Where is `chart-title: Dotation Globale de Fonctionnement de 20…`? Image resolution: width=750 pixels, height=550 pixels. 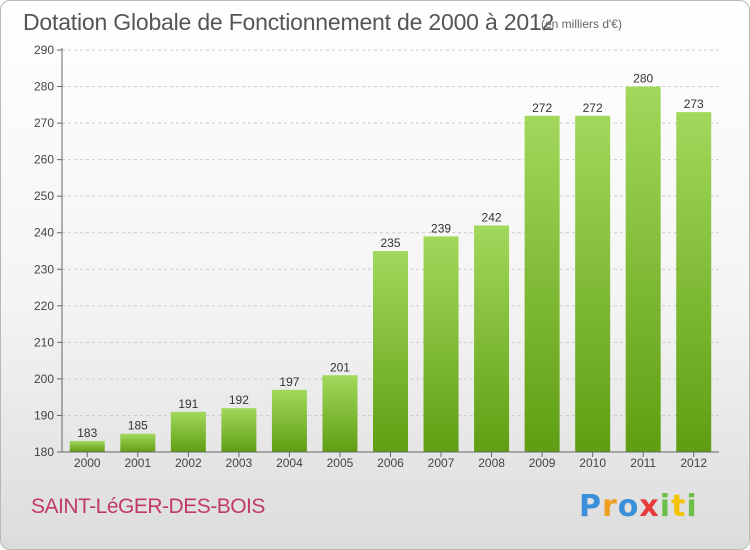
chart-title: Dotation Globale de Fonctionnement de 20… is located at coordinates (289, 22).